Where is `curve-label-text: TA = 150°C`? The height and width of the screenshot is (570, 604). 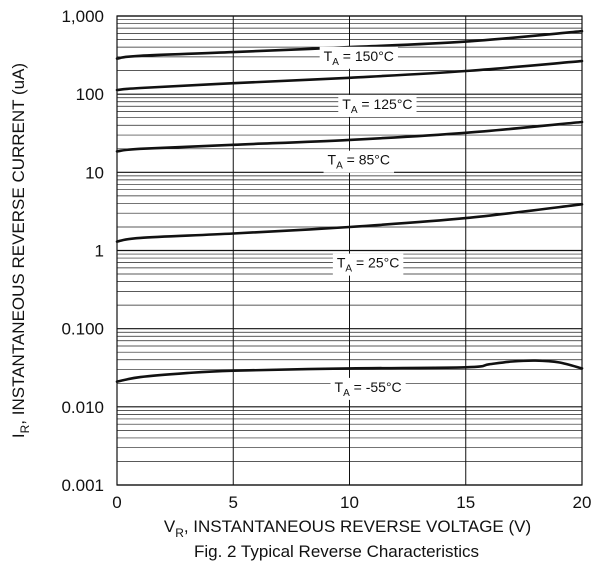
curve-label-text: TA = 150°C is located at coordinates (359, 58).